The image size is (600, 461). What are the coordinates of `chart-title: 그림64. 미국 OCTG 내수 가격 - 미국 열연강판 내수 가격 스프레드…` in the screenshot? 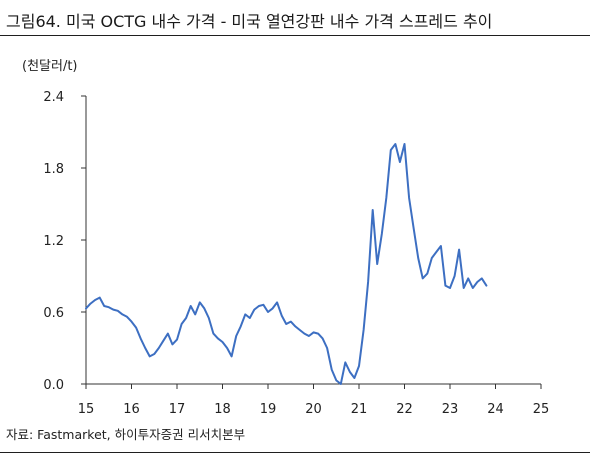 It's located at (249, 21).